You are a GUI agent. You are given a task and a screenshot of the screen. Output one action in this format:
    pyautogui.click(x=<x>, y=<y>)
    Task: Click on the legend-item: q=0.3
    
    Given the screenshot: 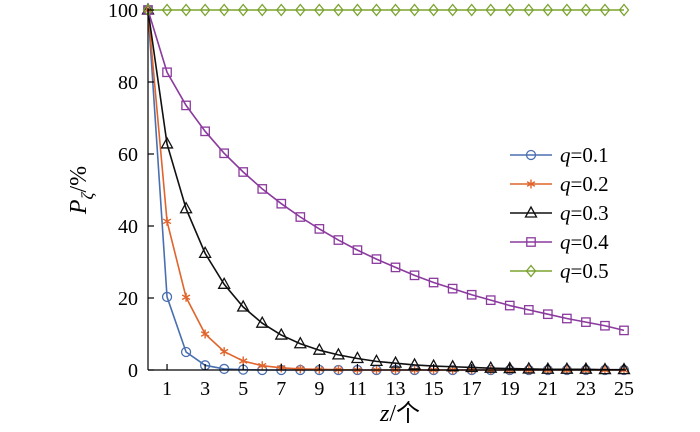 What is the action you would take?
    pyautogui.click(x=559, y=213)
    